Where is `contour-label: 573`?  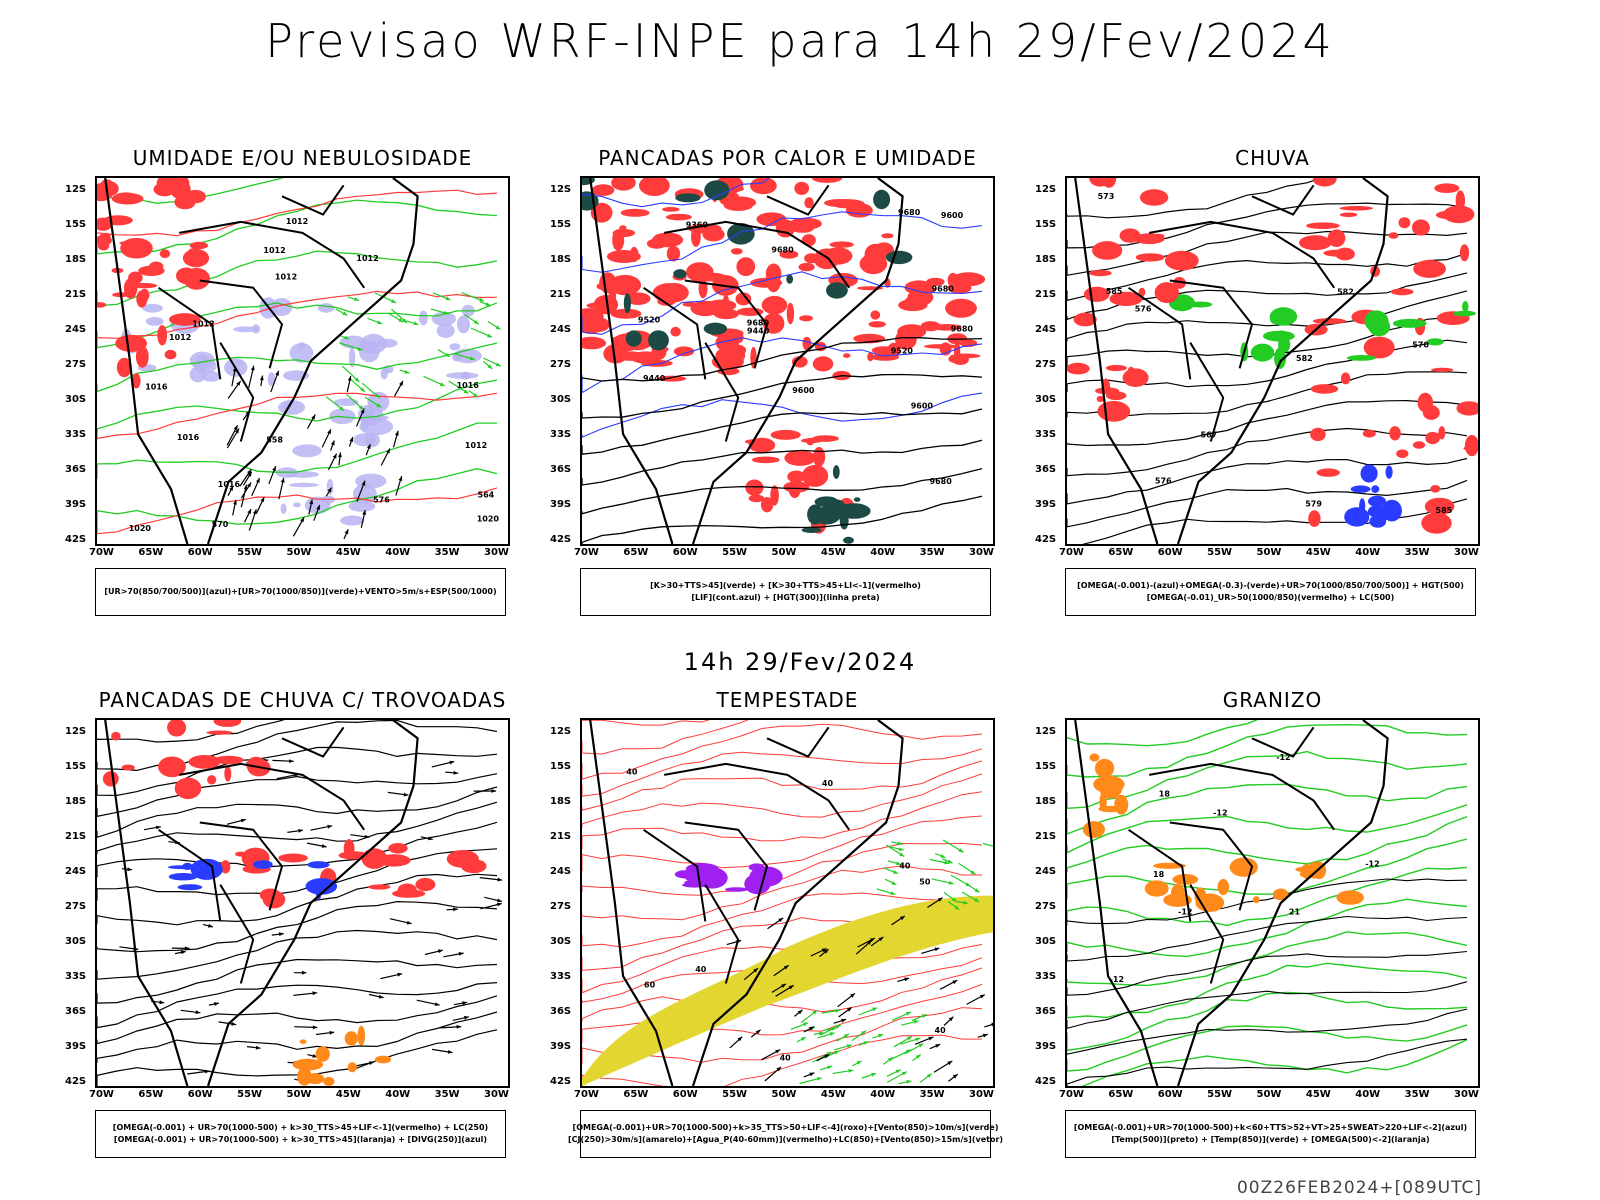
contour-label: 573 is located at coordinates (1106, 196).